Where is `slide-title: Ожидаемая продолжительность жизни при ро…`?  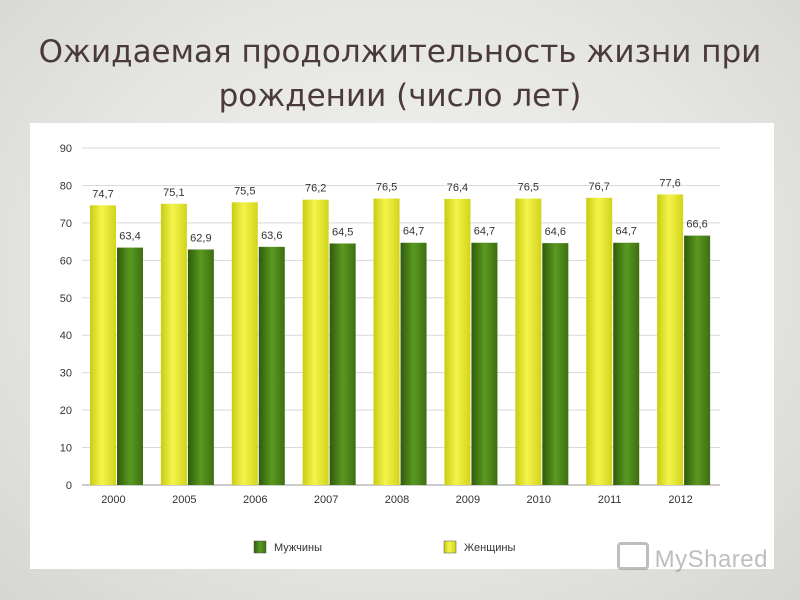
slide-title: Ожидаемая продолжительность жизни при ро… is located at coordinates (400, 74).